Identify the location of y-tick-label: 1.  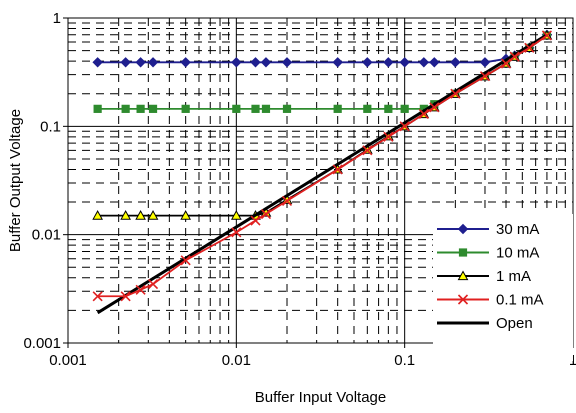
(57, 18).